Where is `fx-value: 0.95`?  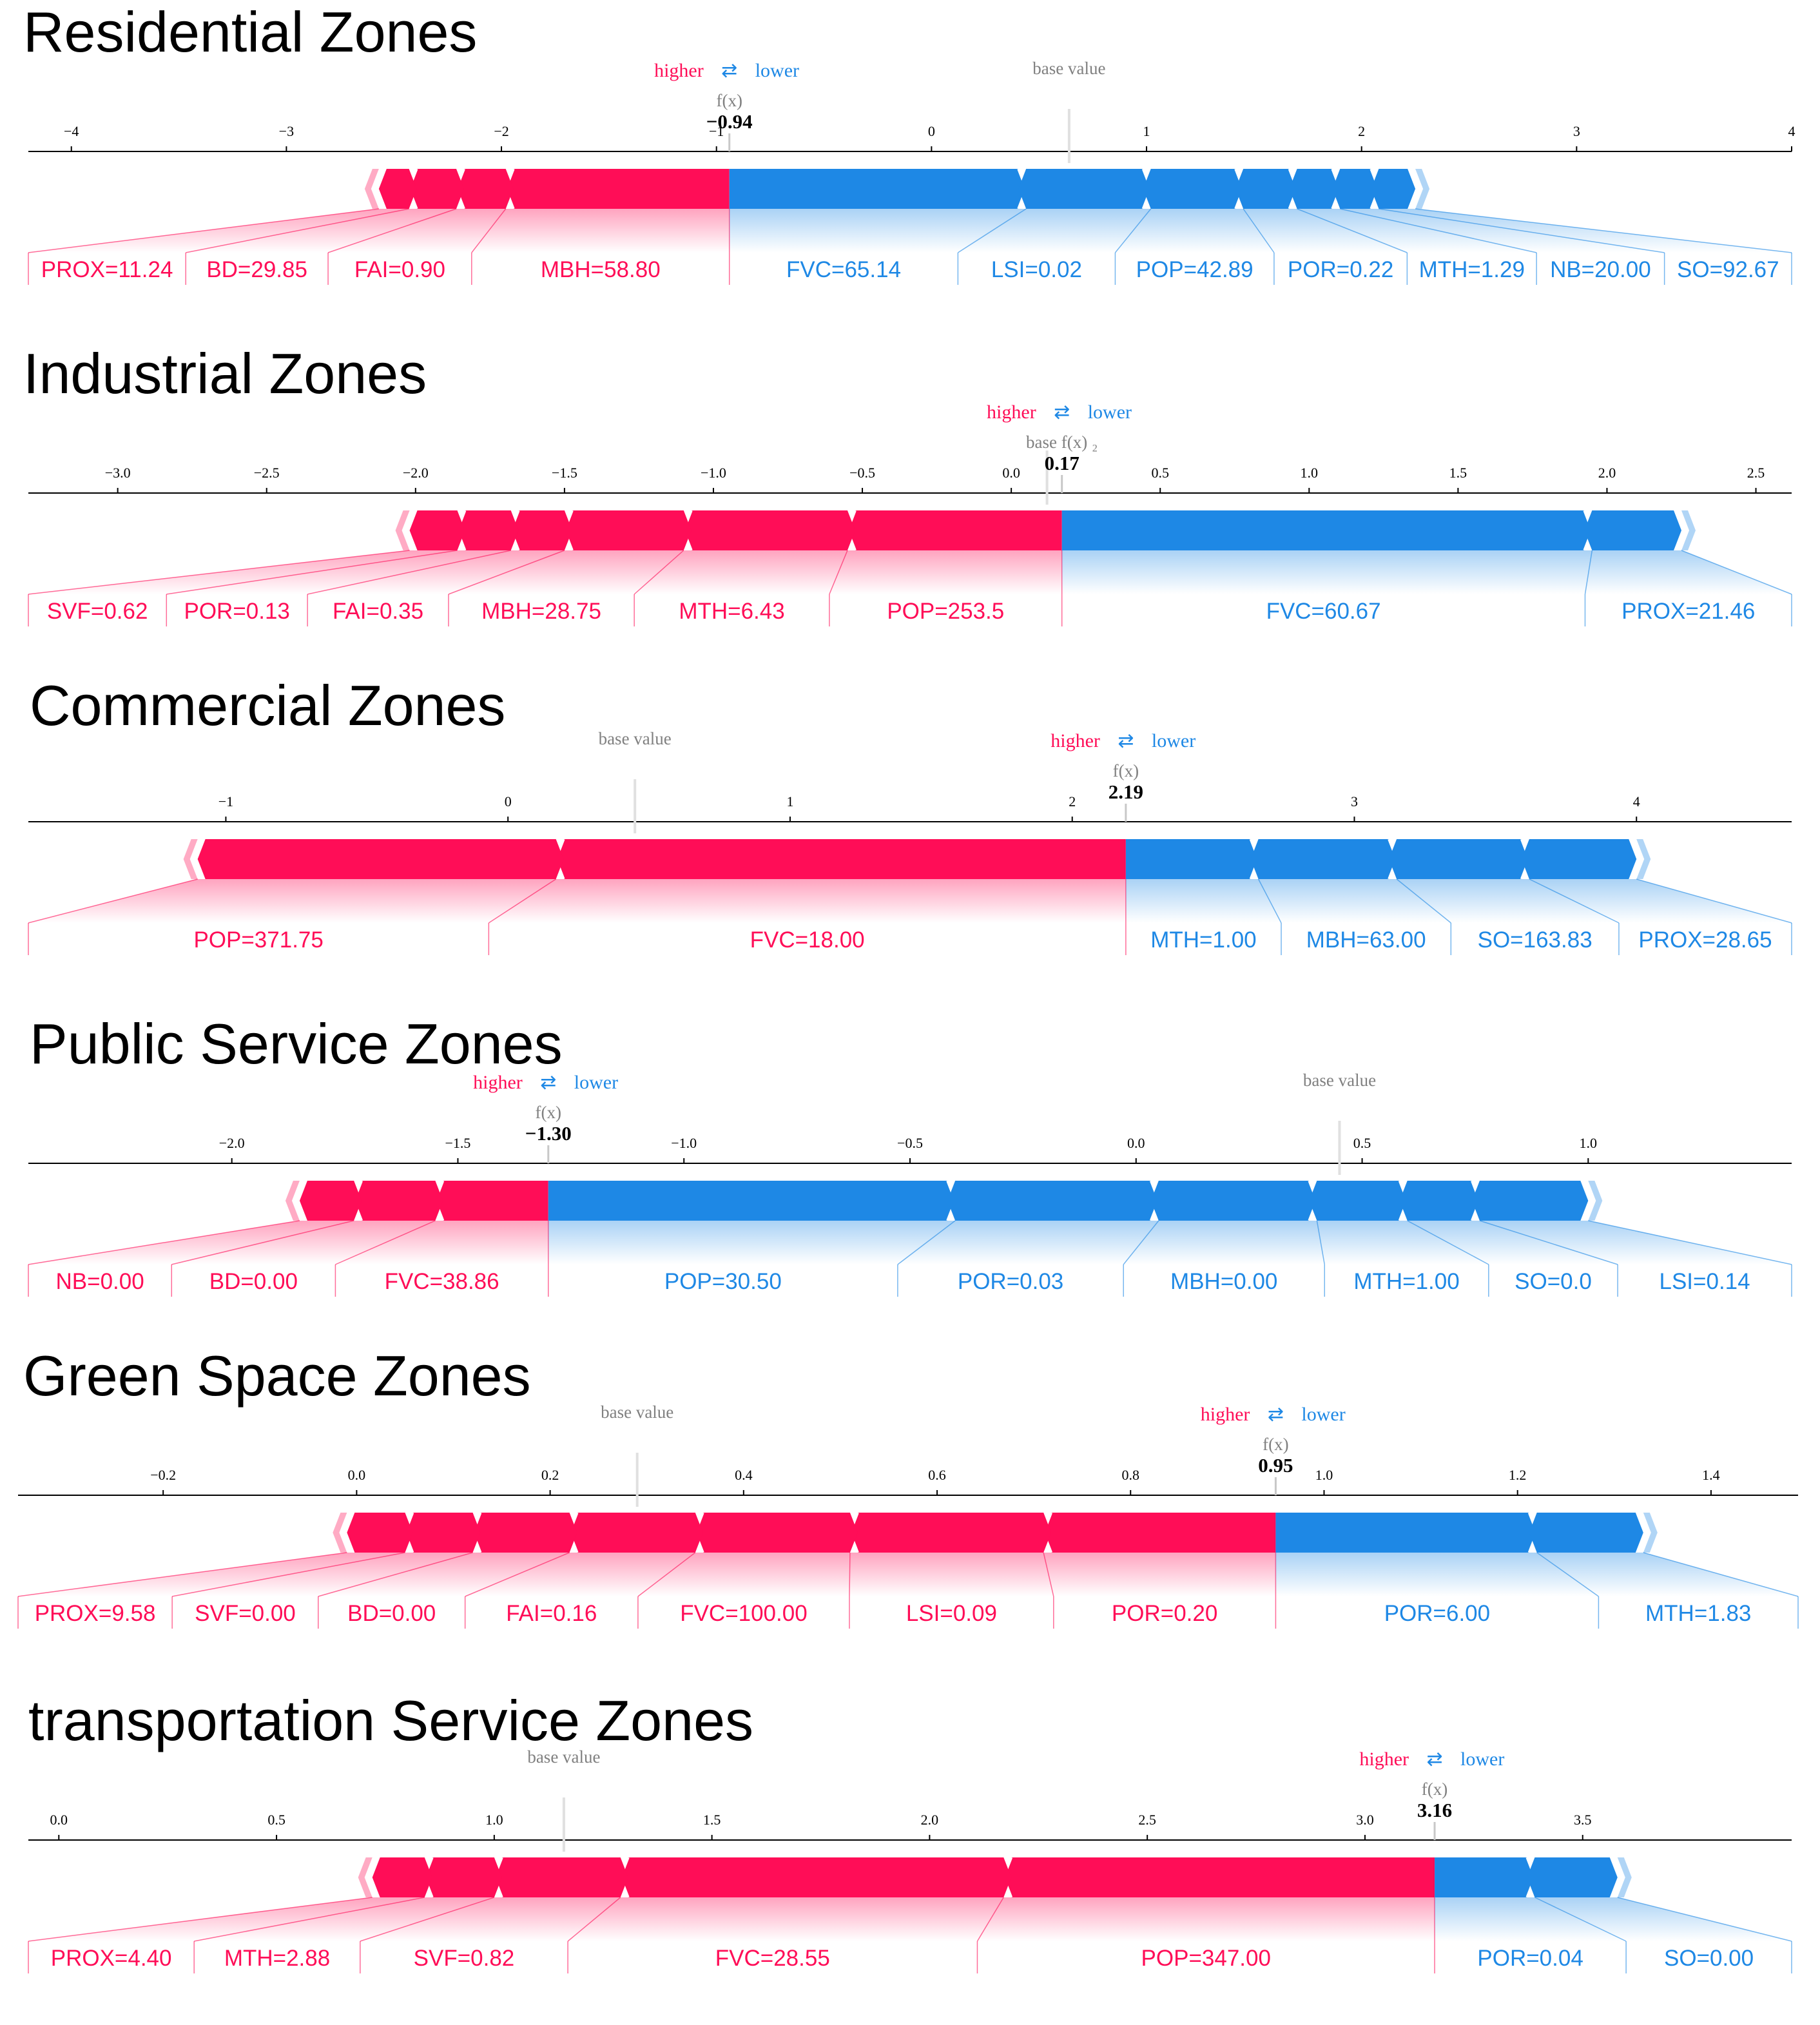 fx-value: 0.95 is located at coordinates (1275, 1465).